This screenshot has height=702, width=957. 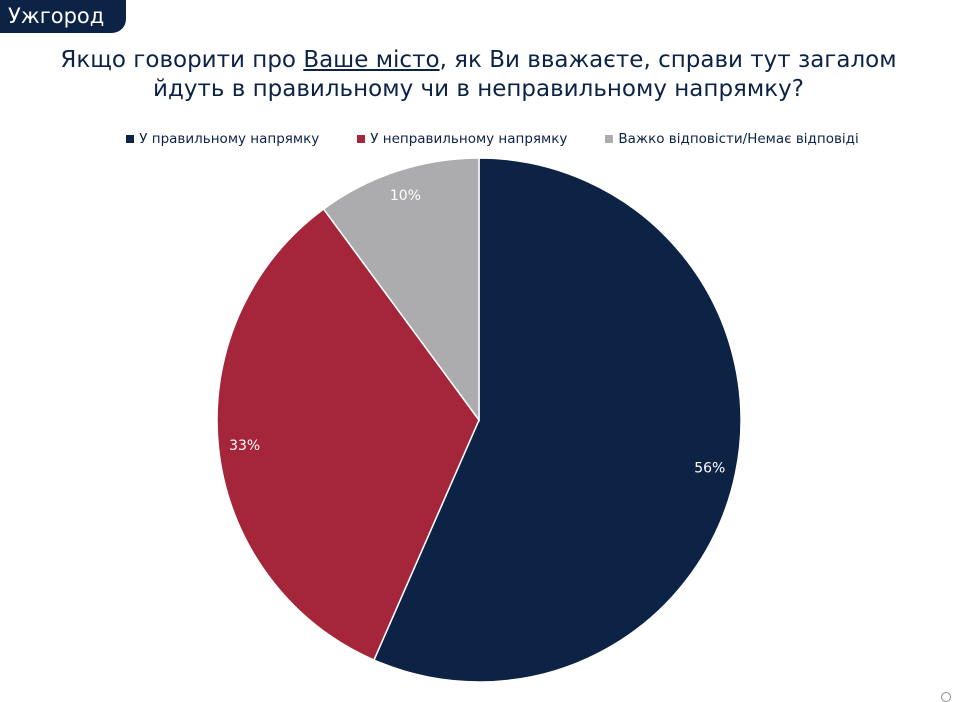 What do you see at coordinates (229, 139) in the screenshot?
I see `legend-label: У правильному напрямку` at bounding box center [229, 139].